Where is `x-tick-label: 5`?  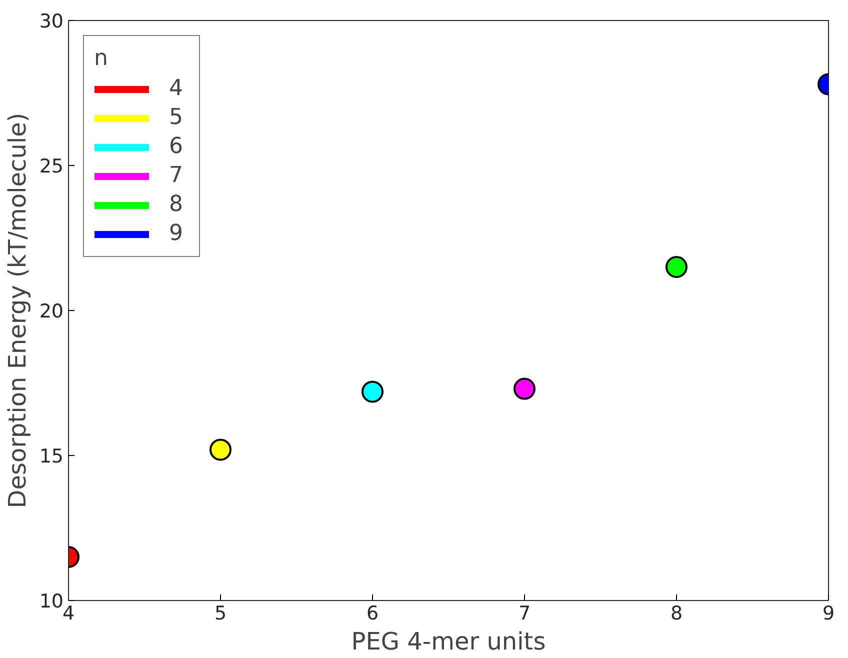
x-tick-label: 5 is located at coordinates (220, 613).